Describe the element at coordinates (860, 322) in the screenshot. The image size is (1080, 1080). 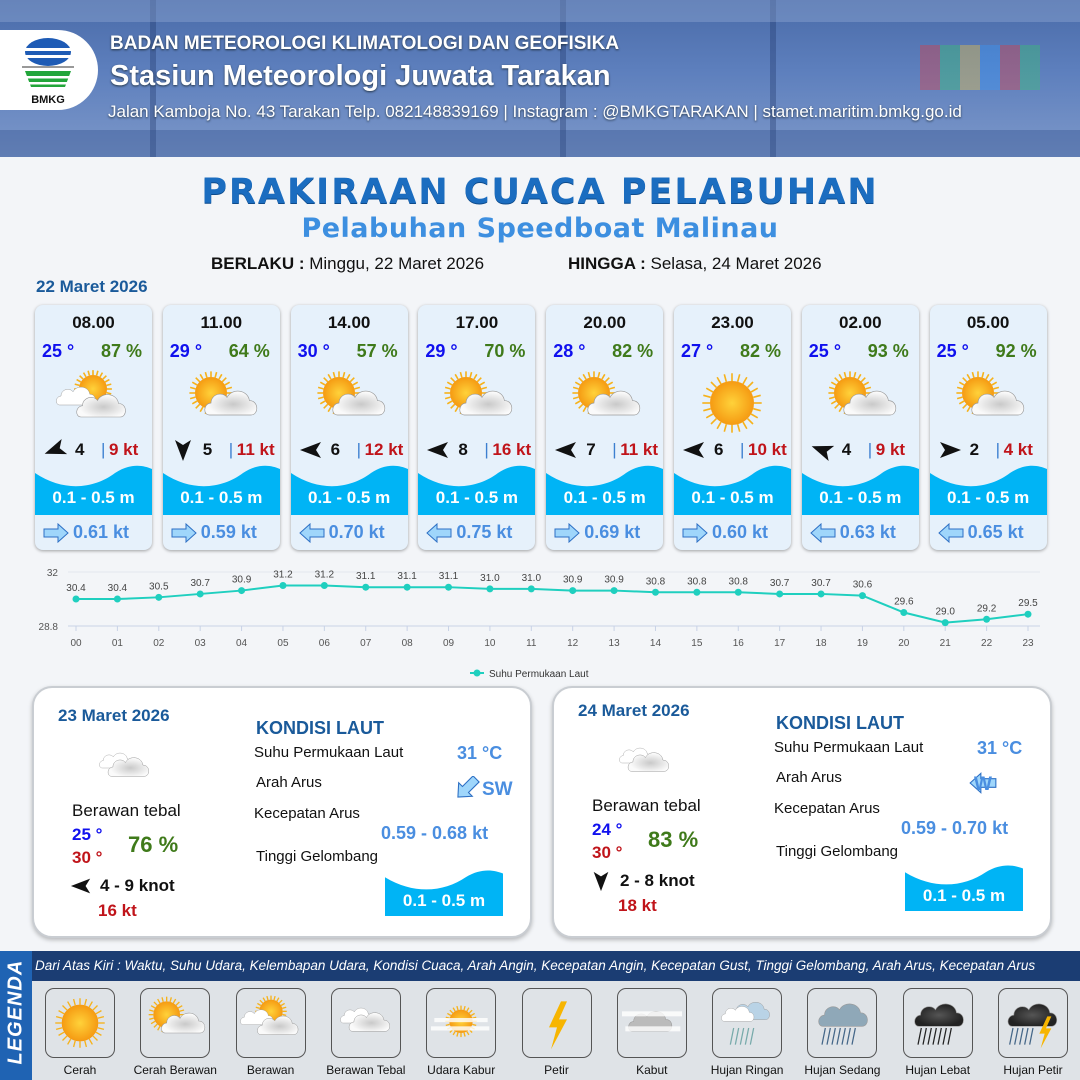
I see `forecast-time: 02.00` at that location.